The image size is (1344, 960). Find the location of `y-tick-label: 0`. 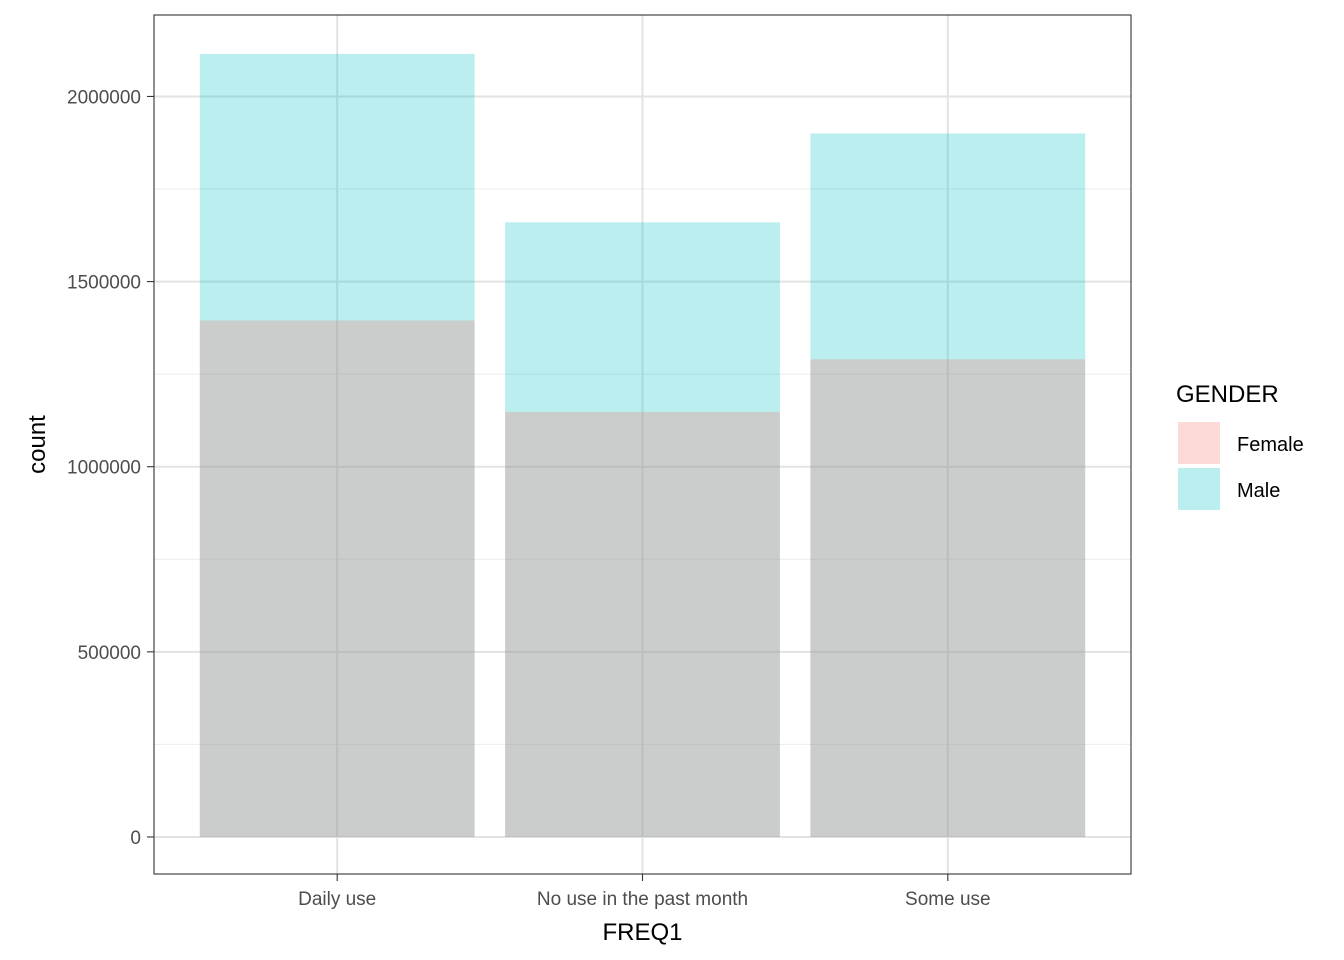

y-tick-label: 0 is located at coordinates (135, 838).